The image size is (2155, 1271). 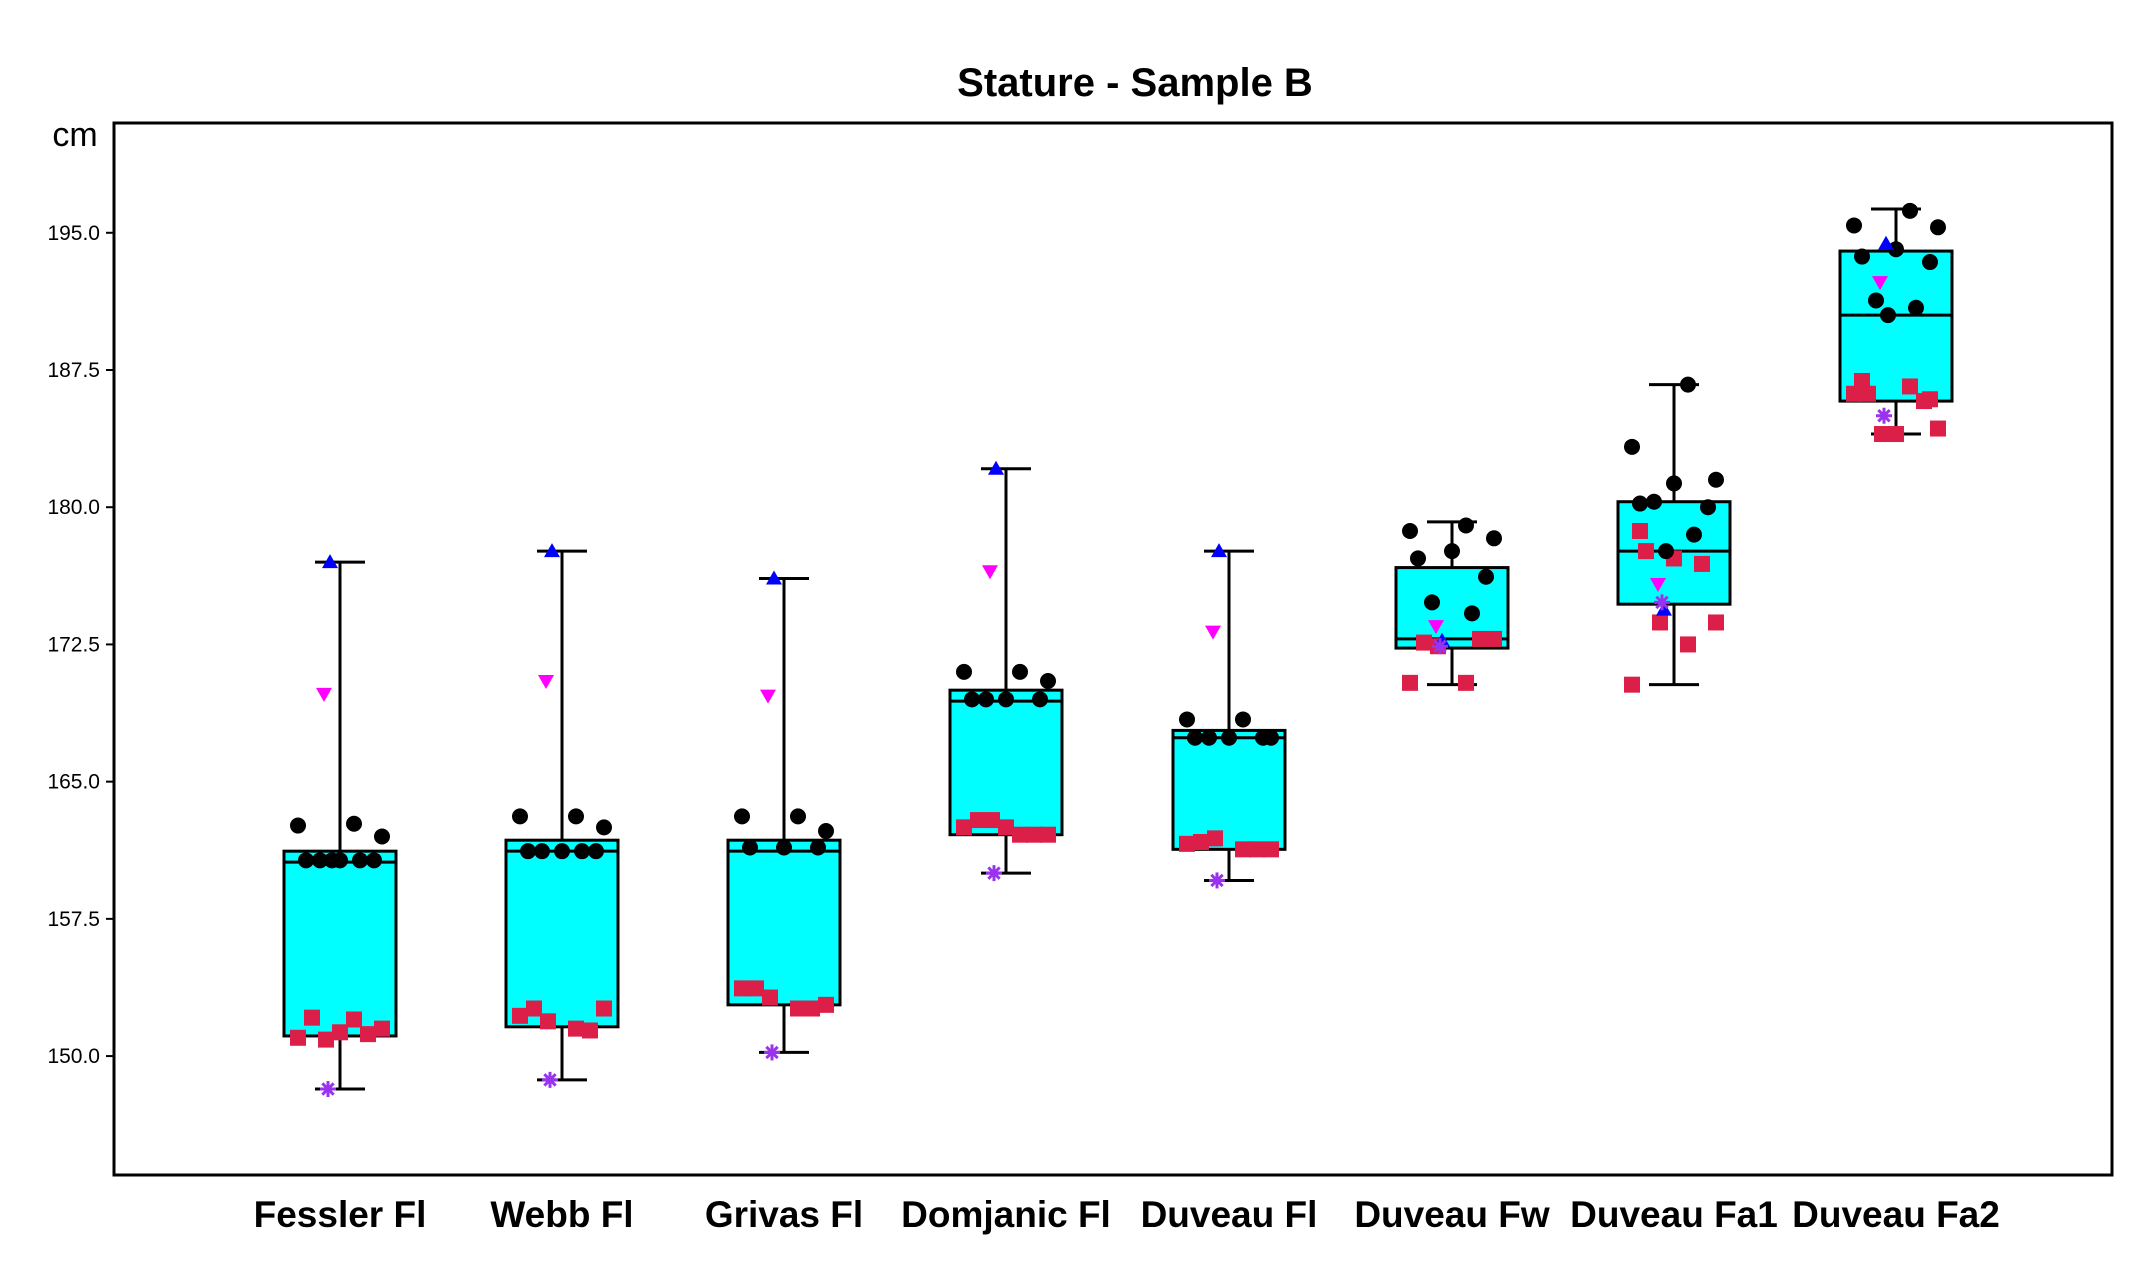 I want to click on y-axis-unit-label: cm, so click(x=74, y=135).